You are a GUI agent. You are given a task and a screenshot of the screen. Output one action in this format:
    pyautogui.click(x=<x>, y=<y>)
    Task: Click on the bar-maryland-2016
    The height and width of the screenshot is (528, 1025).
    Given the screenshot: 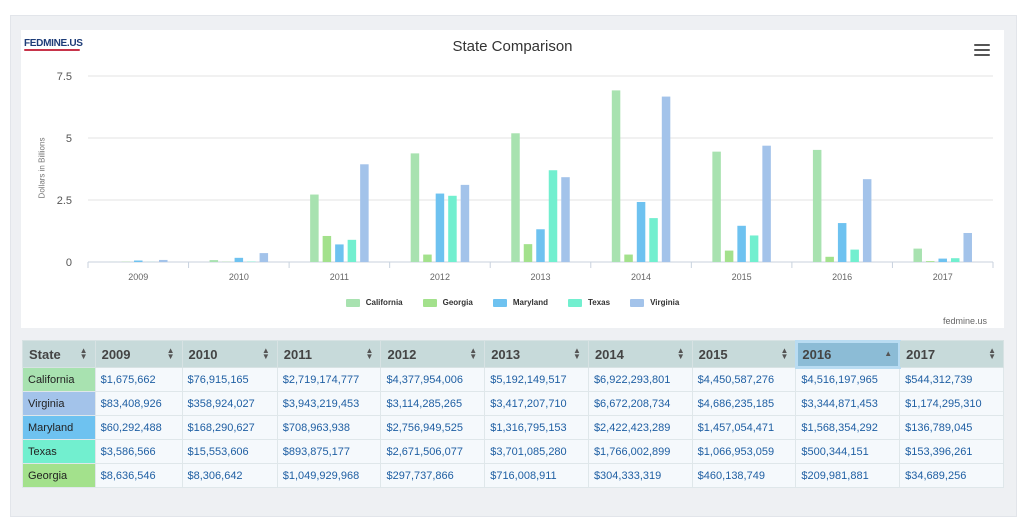 What is the action you would take?
    pyautogui.click(x=842, y=242)
    